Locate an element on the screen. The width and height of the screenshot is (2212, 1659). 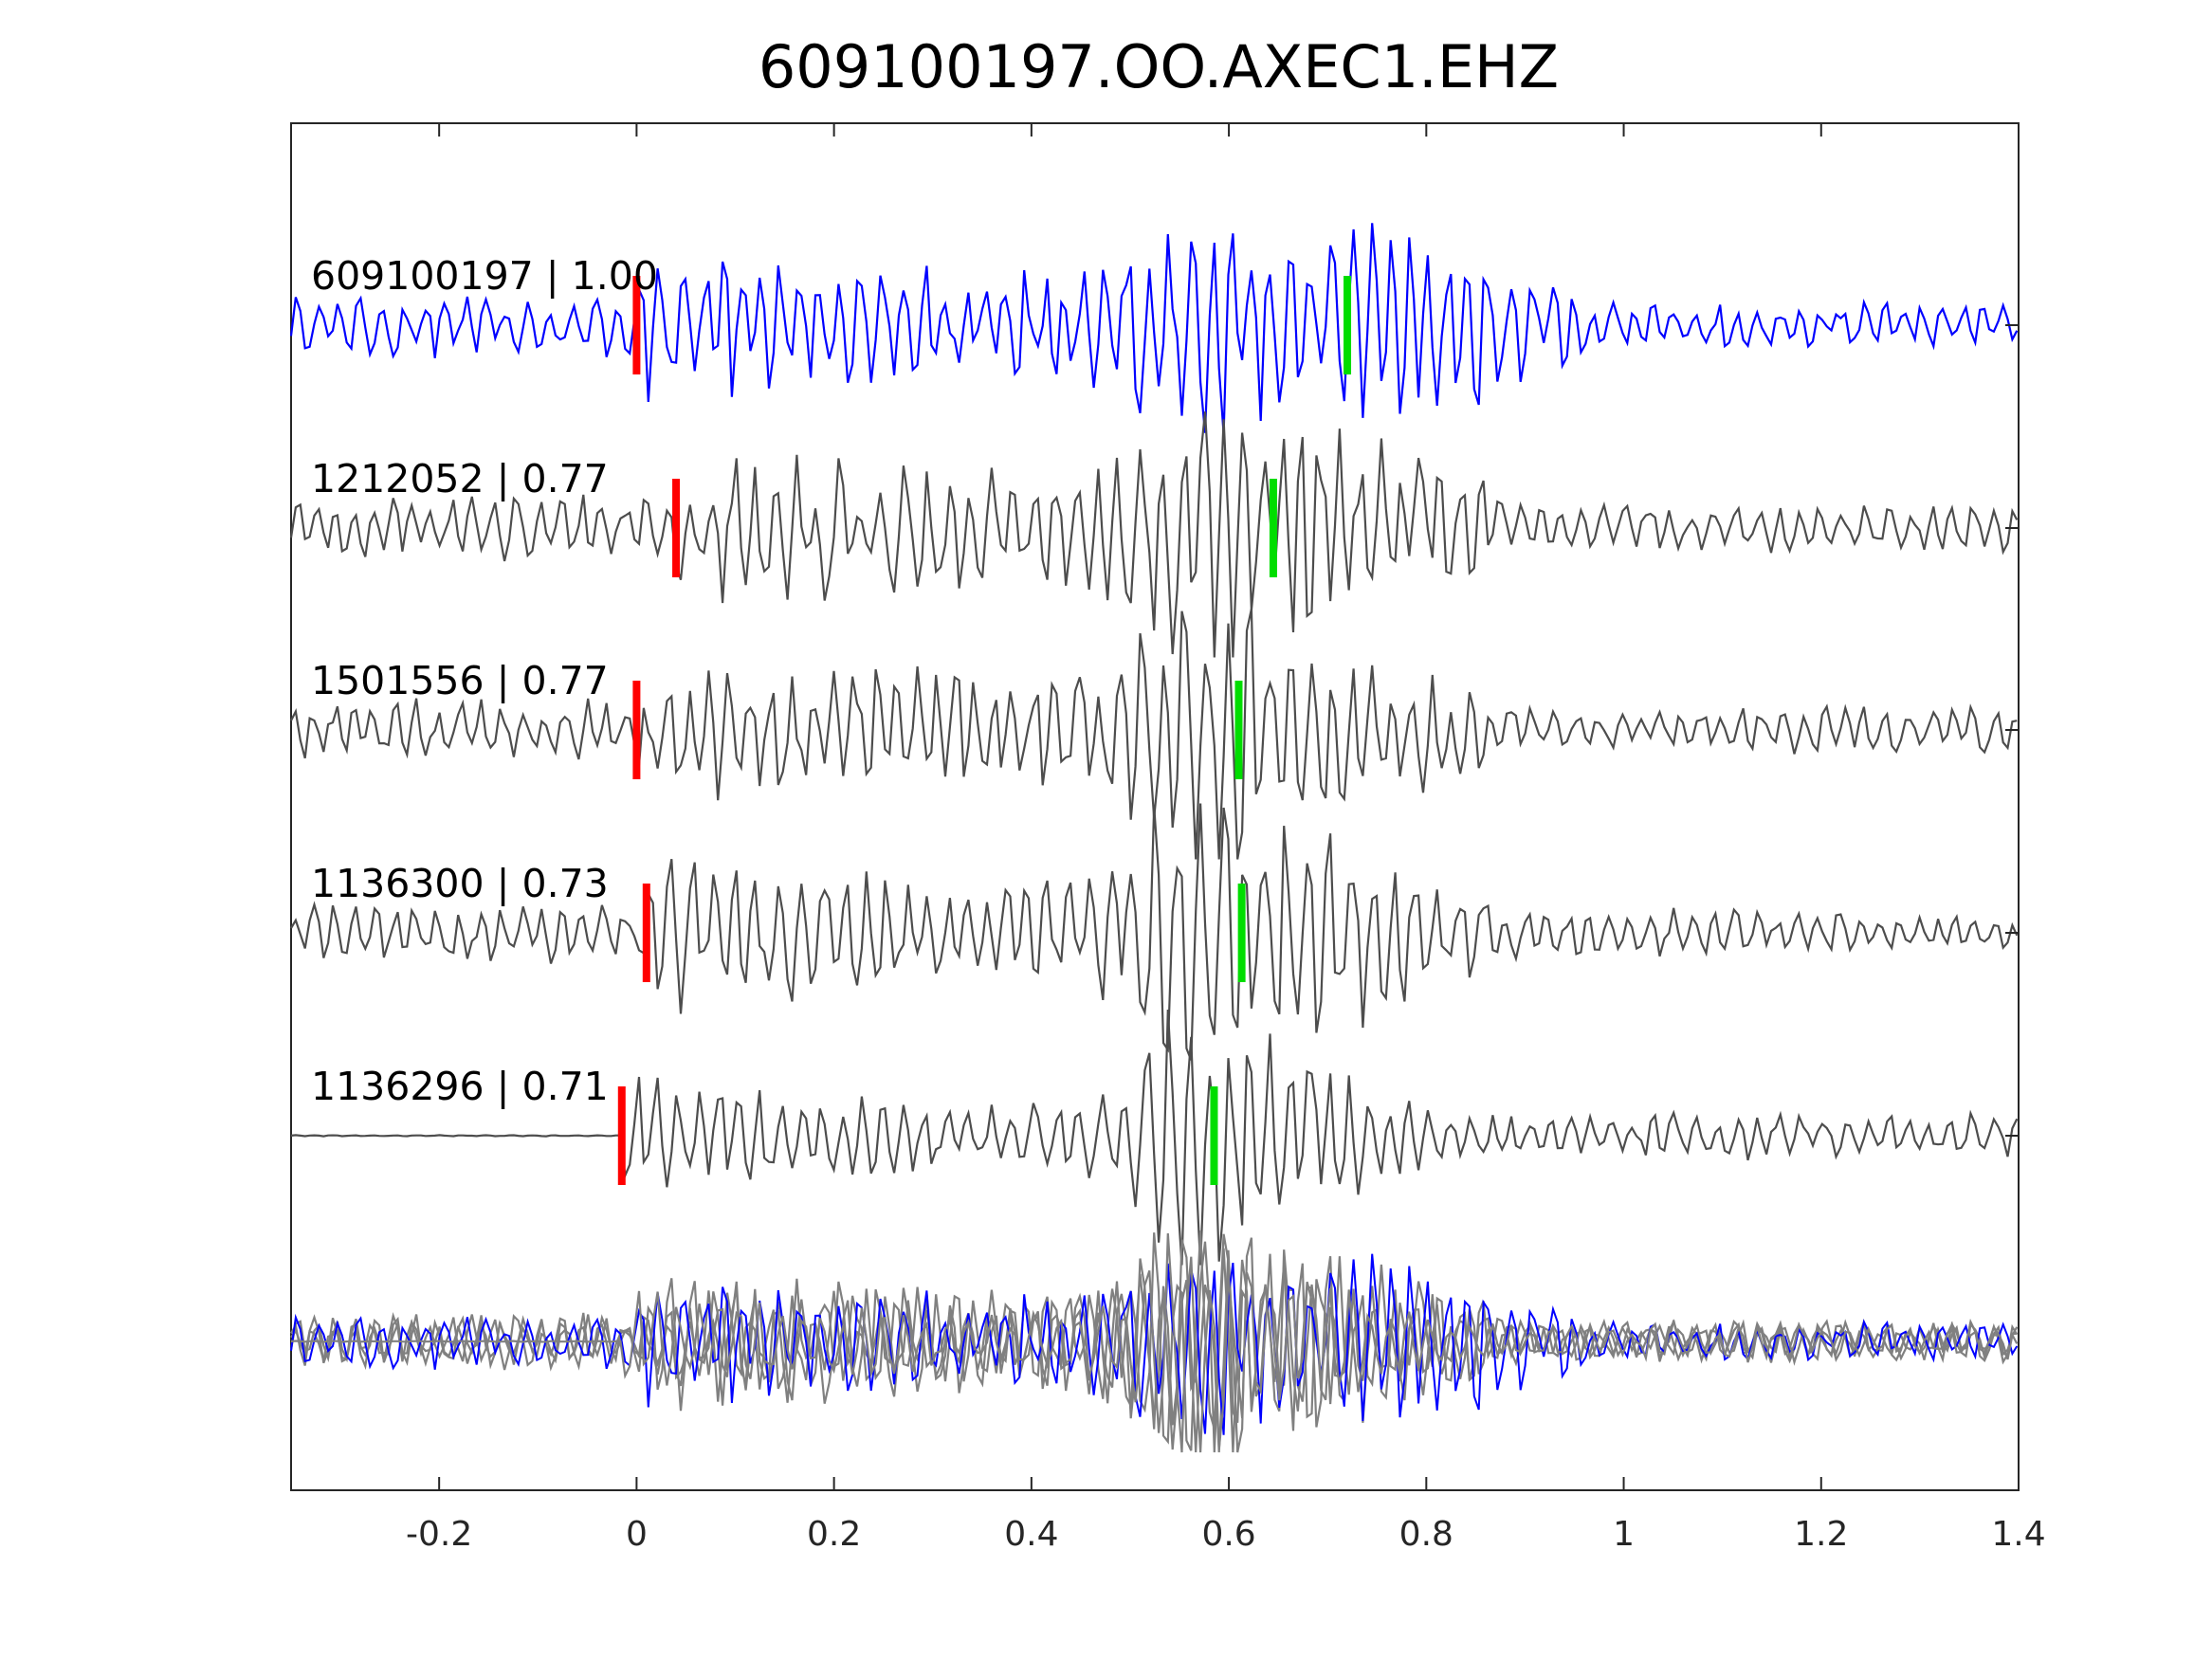
trace-5-label: 1136296 | 0.71 is located at coordinates (460, 1086).